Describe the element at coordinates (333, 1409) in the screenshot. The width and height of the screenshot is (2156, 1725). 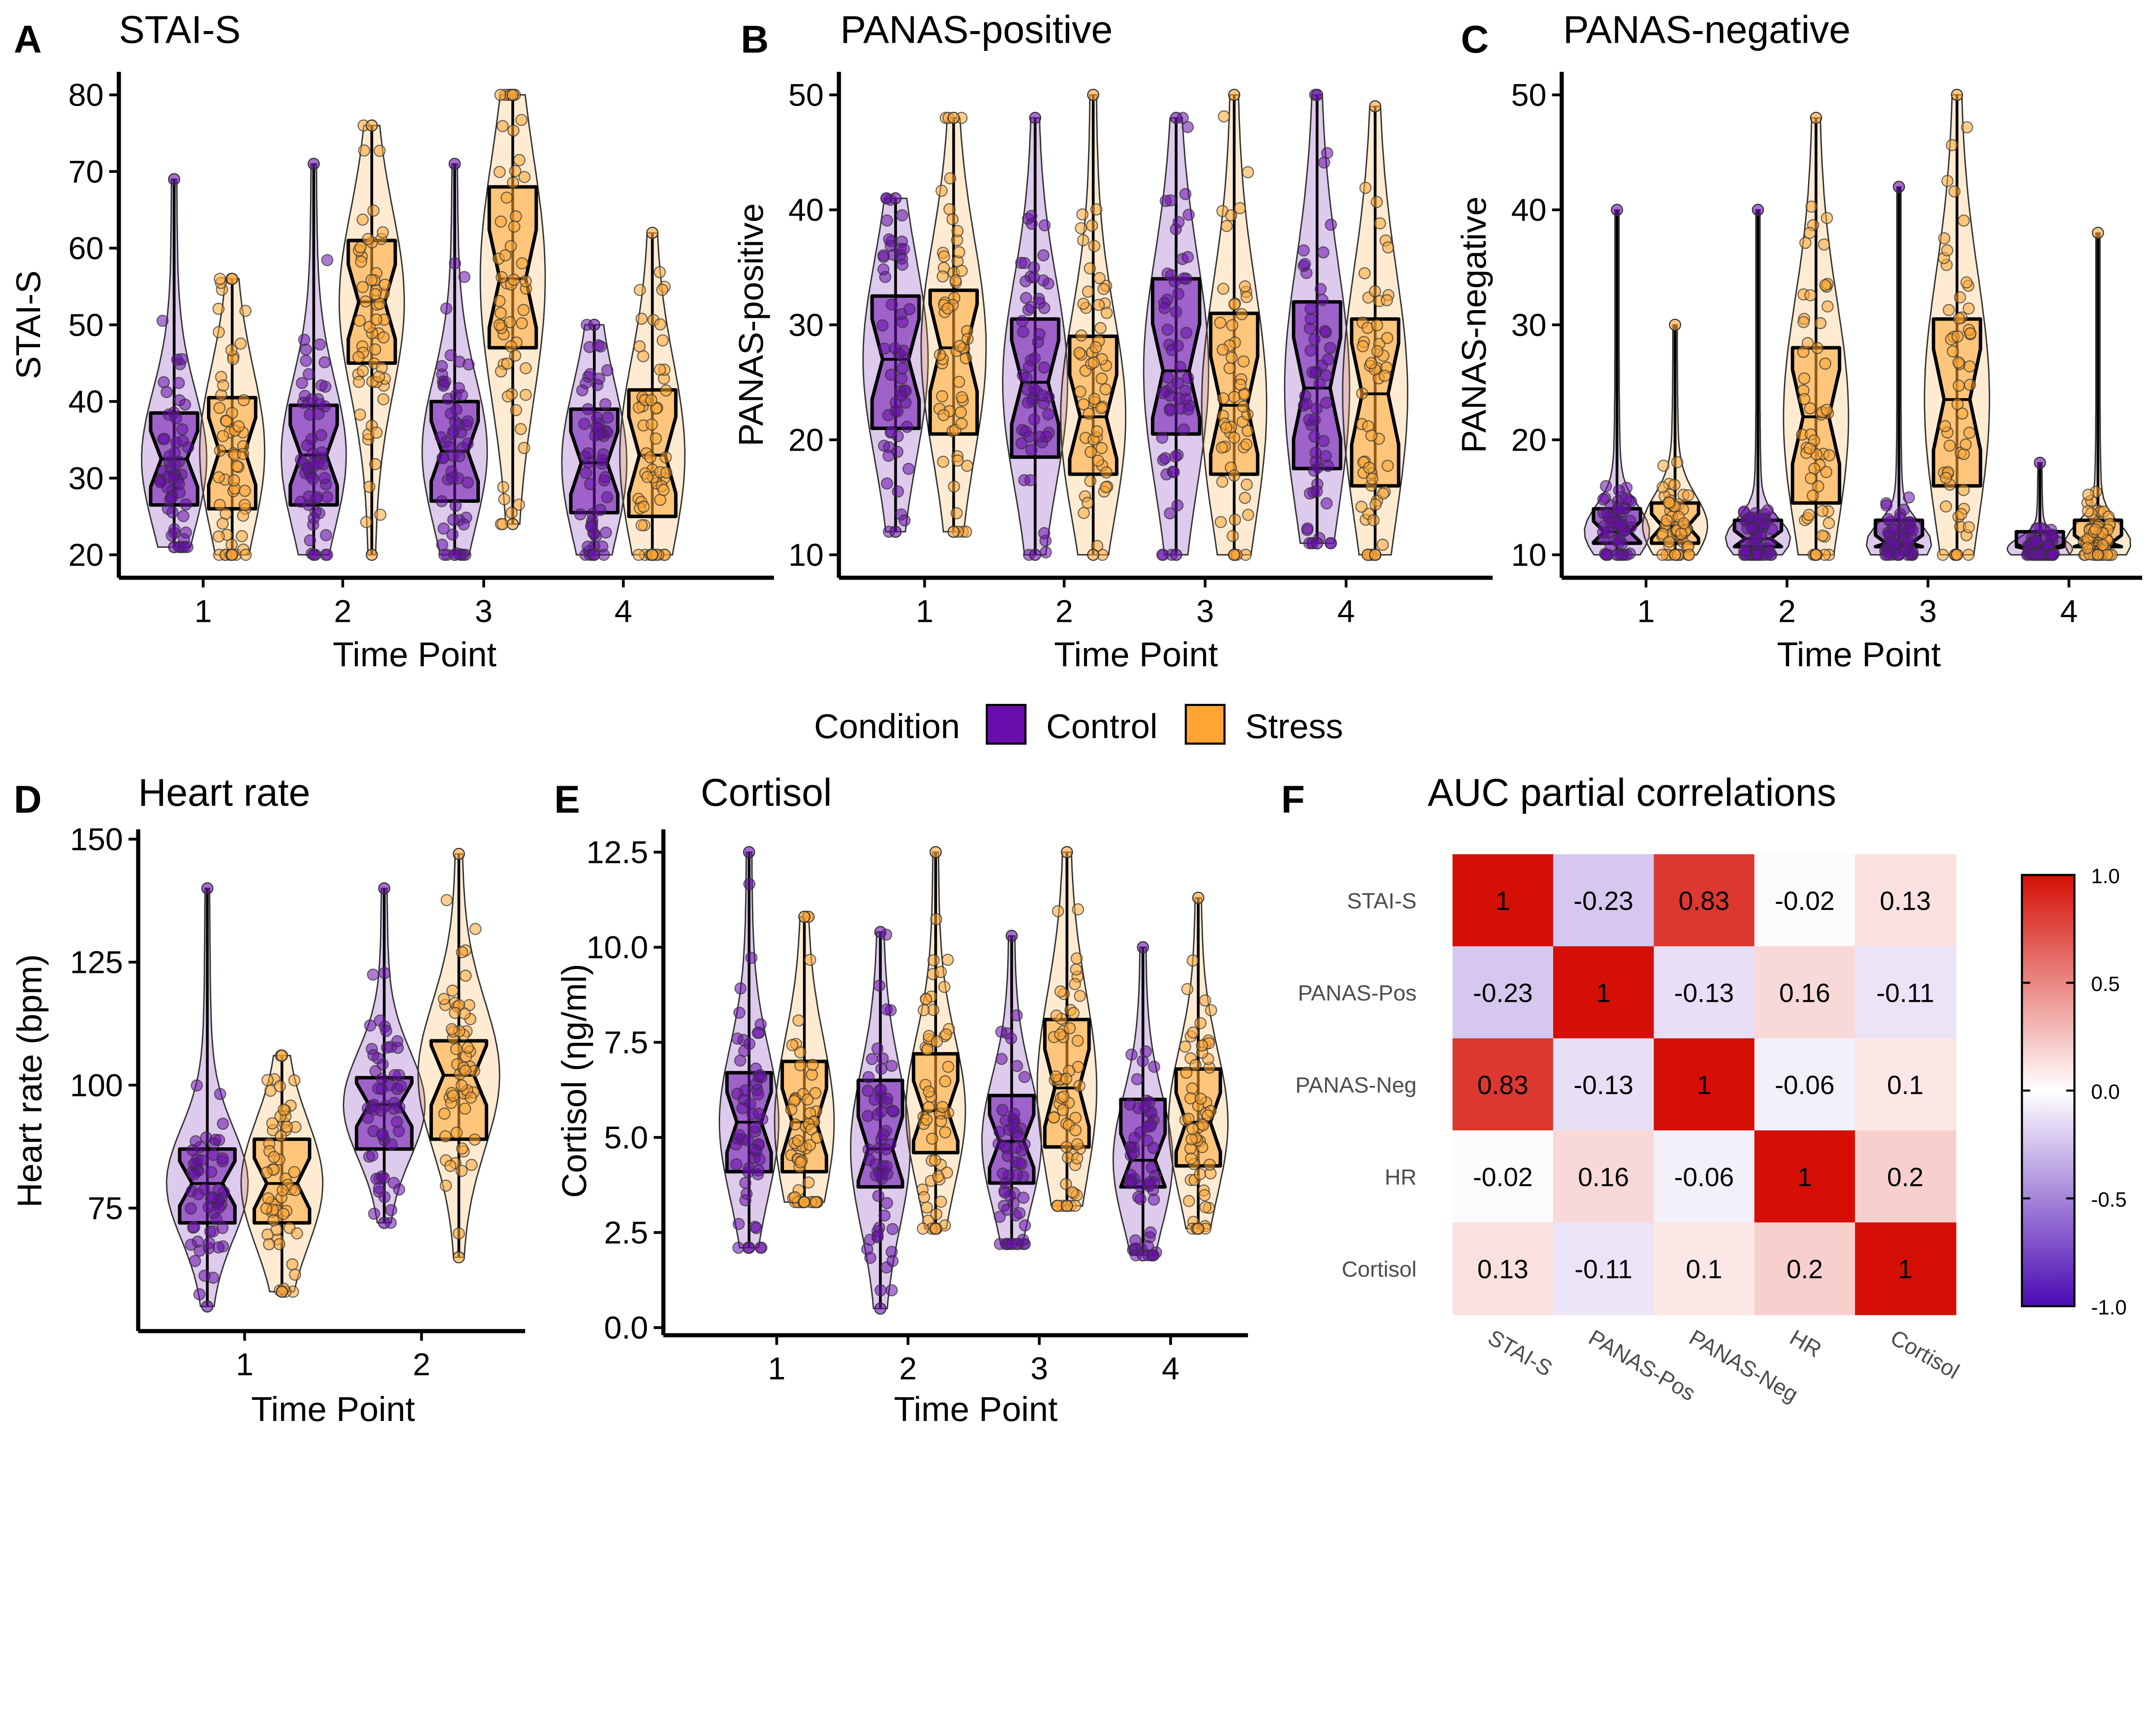
I see `x-axis-label-d: Time Point` at that location.